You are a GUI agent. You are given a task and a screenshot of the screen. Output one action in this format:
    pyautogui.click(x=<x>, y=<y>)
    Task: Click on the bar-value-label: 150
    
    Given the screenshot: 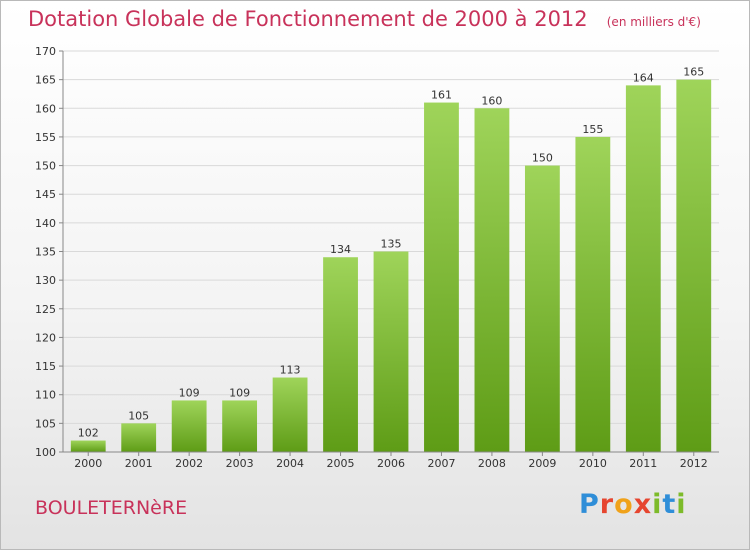 What is the action you would take?
    pyautogui.click(x=542, y=158)
    